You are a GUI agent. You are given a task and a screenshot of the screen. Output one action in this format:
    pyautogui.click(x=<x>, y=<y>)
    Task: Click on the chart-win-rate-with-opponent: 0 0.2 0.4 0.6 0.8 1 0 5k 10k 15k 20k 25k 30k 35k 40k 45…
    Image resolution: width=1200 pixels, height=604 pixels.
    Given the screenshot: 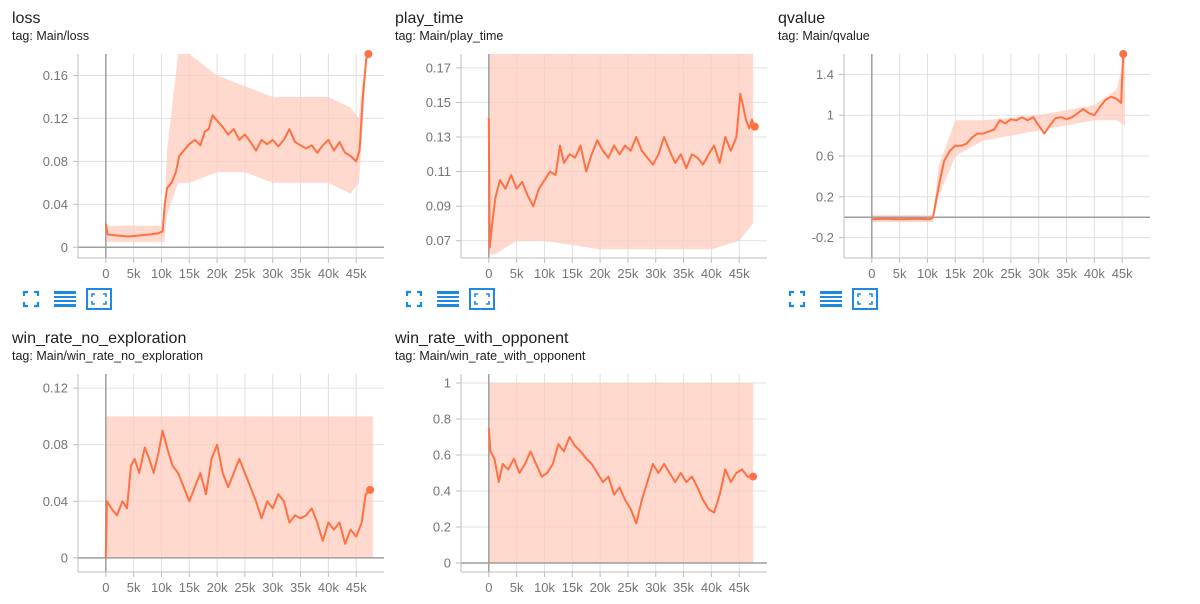 What is the action you would take?
    pyautogui.click(x=582, y=486)
    